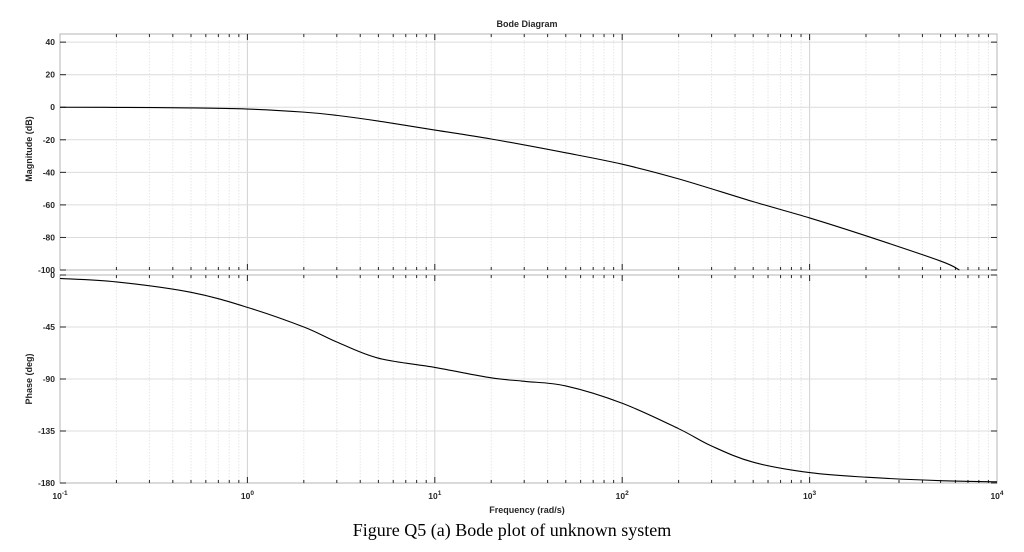 This screenshot has width=1024, height=552. Describe the element at coordinates (434, 495) in the screenshot. I see `frequency-xtick-label: 10¹` at that location.